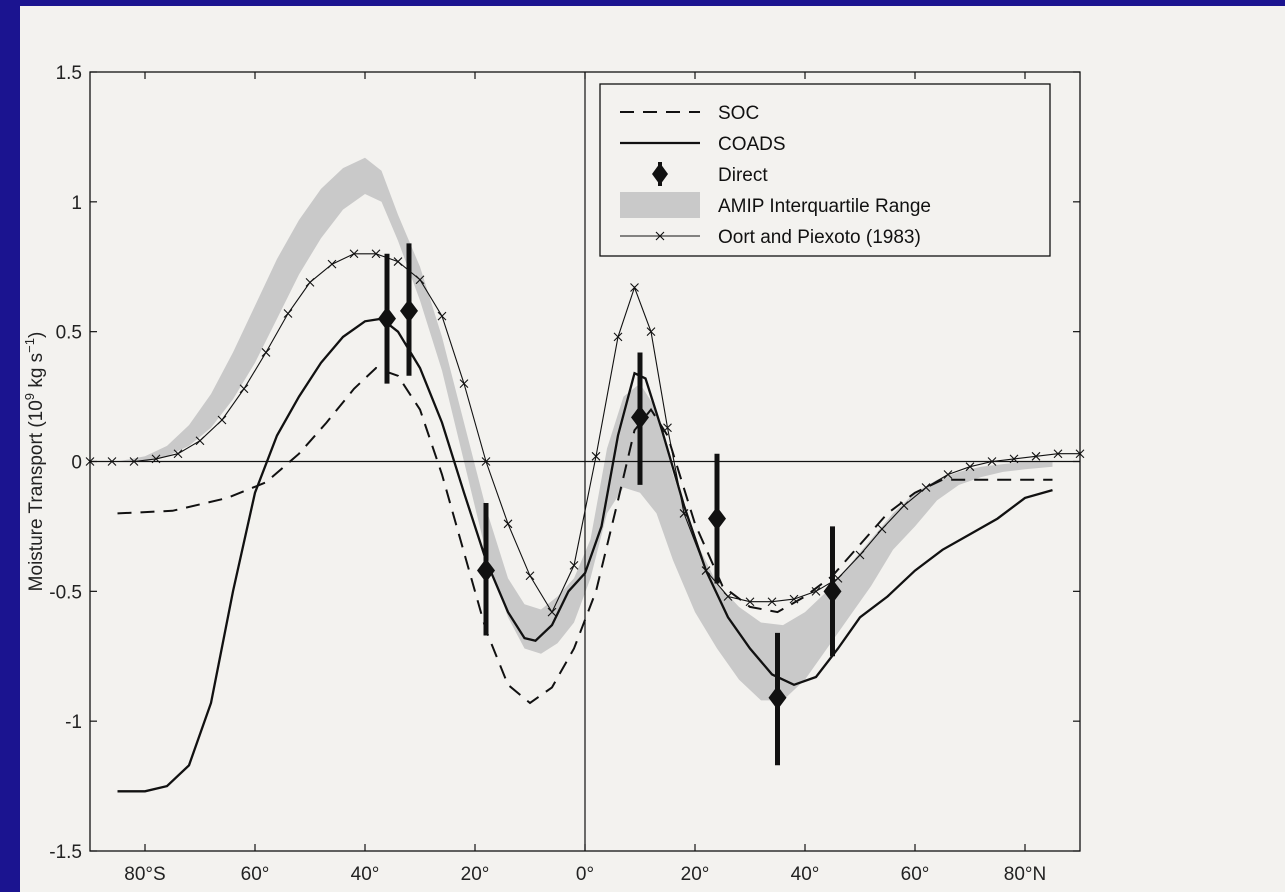 This screenshot has height=892, width=1285. Describe the element at coordinates (743, 175) in the screenshot. I see `legend-label: Direct` at that location.